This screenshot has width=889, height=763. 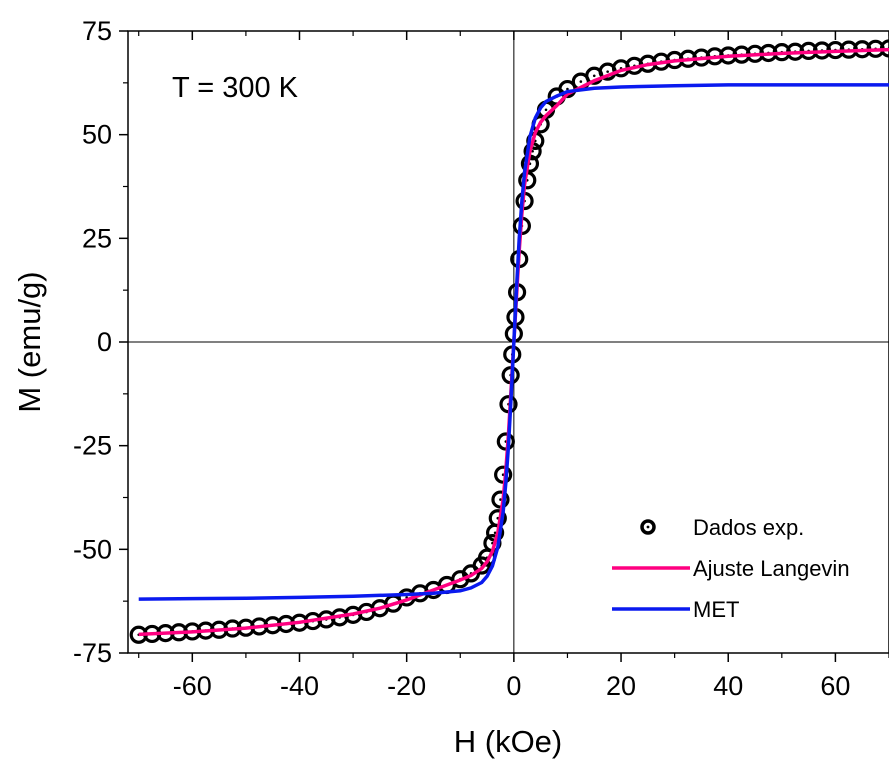 What do you see at coordinates (104, 342) in the screenshot?
I see `y-tick-label: 0` at bounding box center [104, 342].